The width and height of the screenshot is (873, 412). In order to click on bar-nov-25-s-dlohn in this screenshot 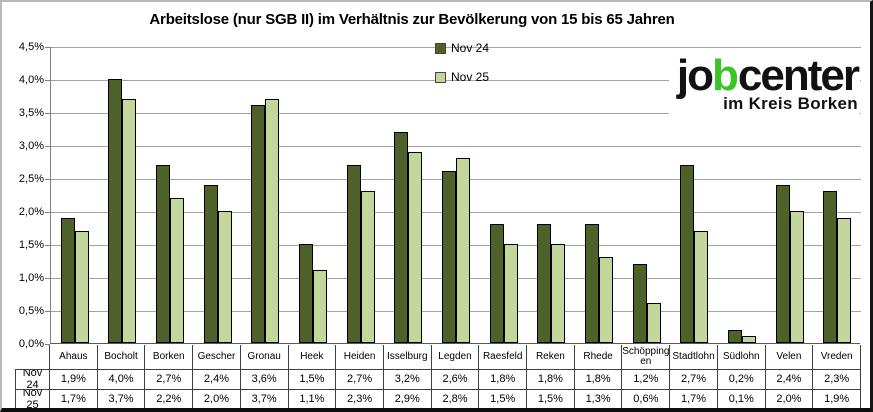, I will do `click(748, 339)`.